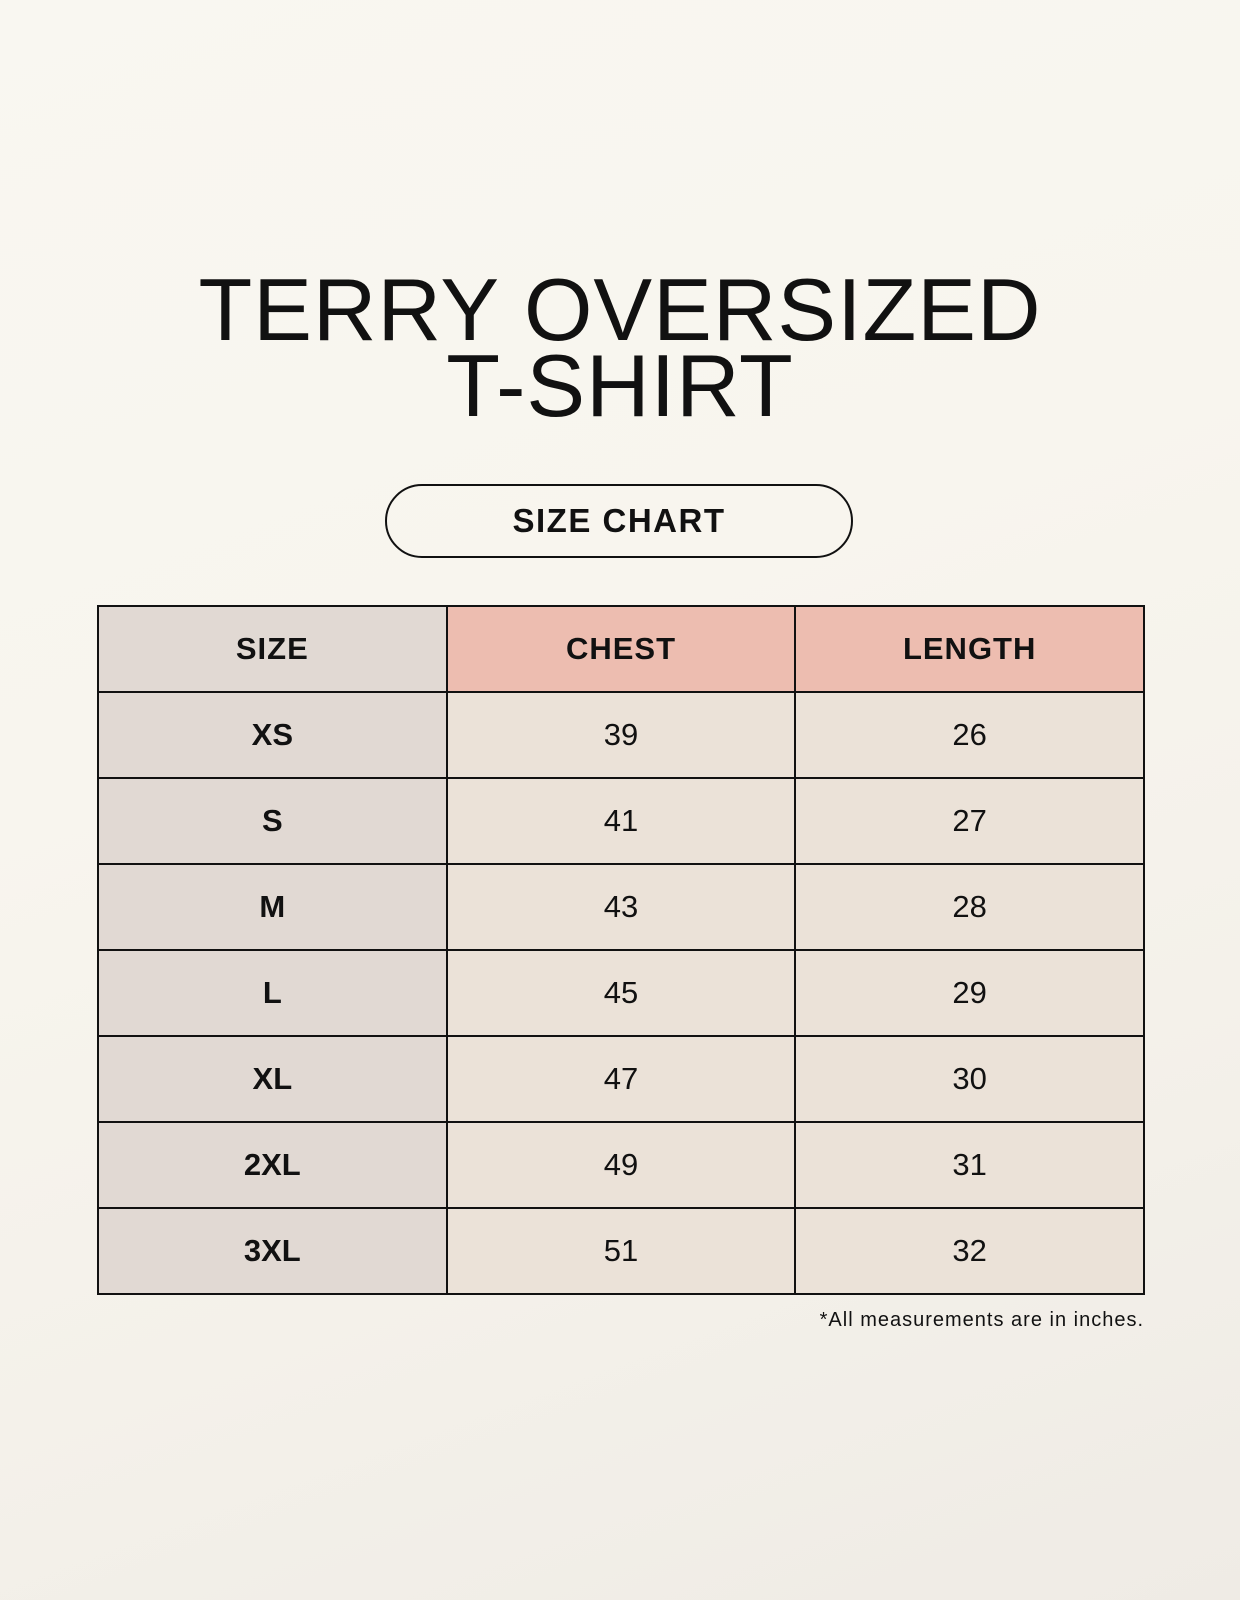 Image resolution: width=1240 pixels, height=1600 pixels. What do you see at coordinates (969, 993) in the screenshot?
I see `length-cell: 29` at bounding box center [969, 993].